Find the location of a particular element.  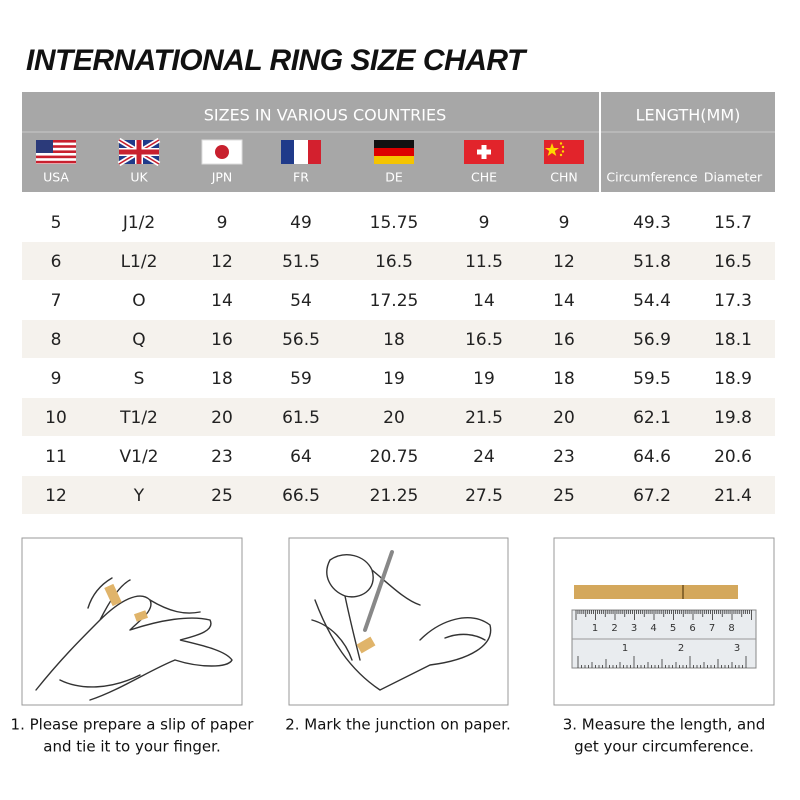

table-cell: 59 is located at coordinates (301, 379).